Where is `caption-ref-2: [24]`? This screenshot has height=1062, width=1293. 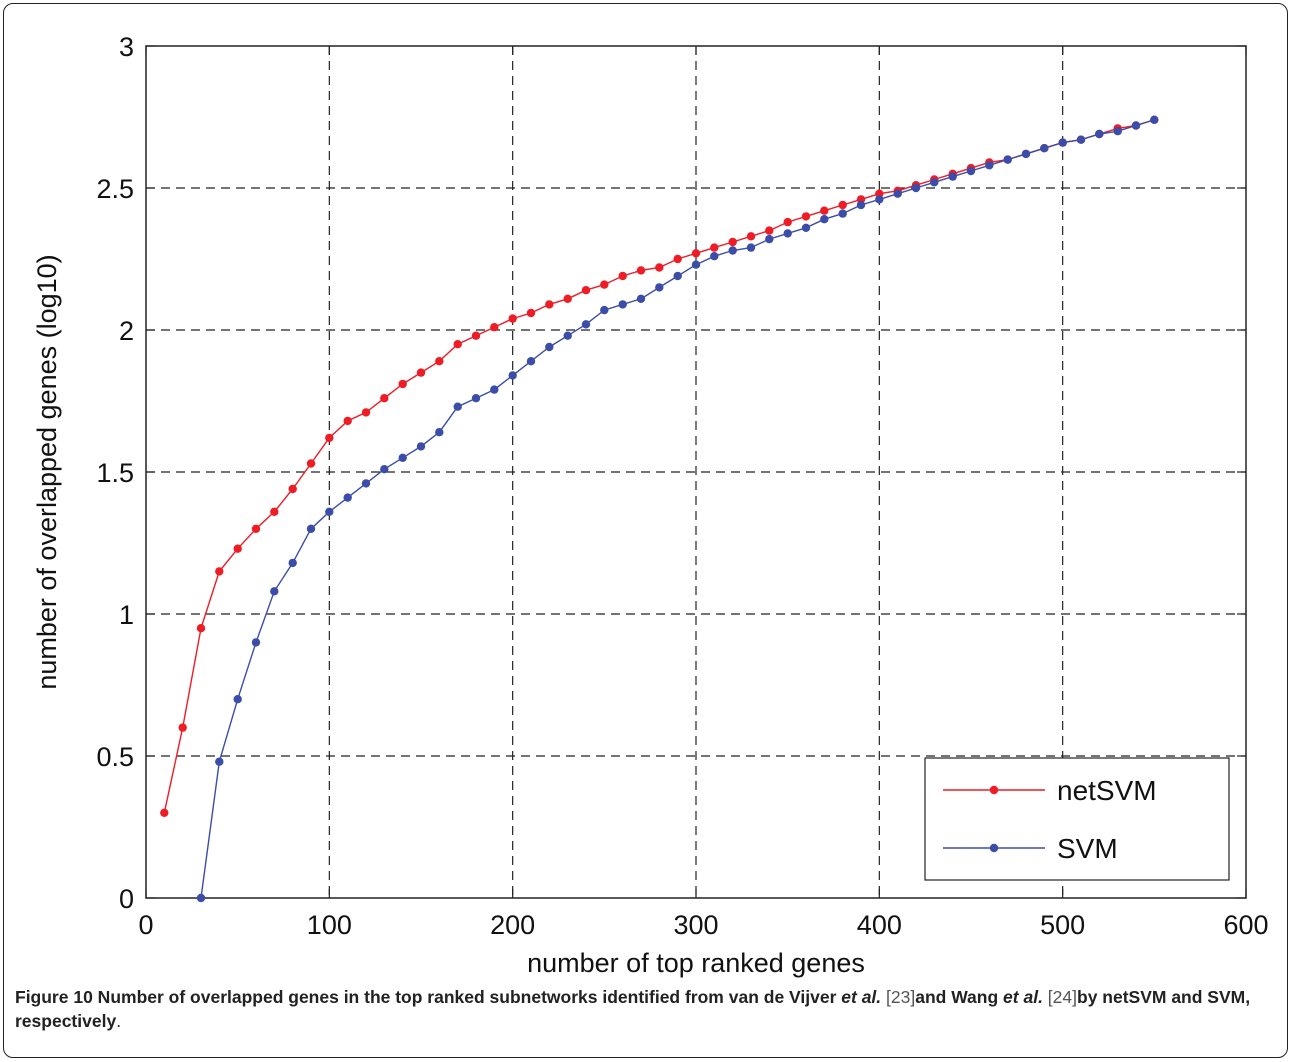
caption-ref-2: [24] is located at coordinates (1059, 997).